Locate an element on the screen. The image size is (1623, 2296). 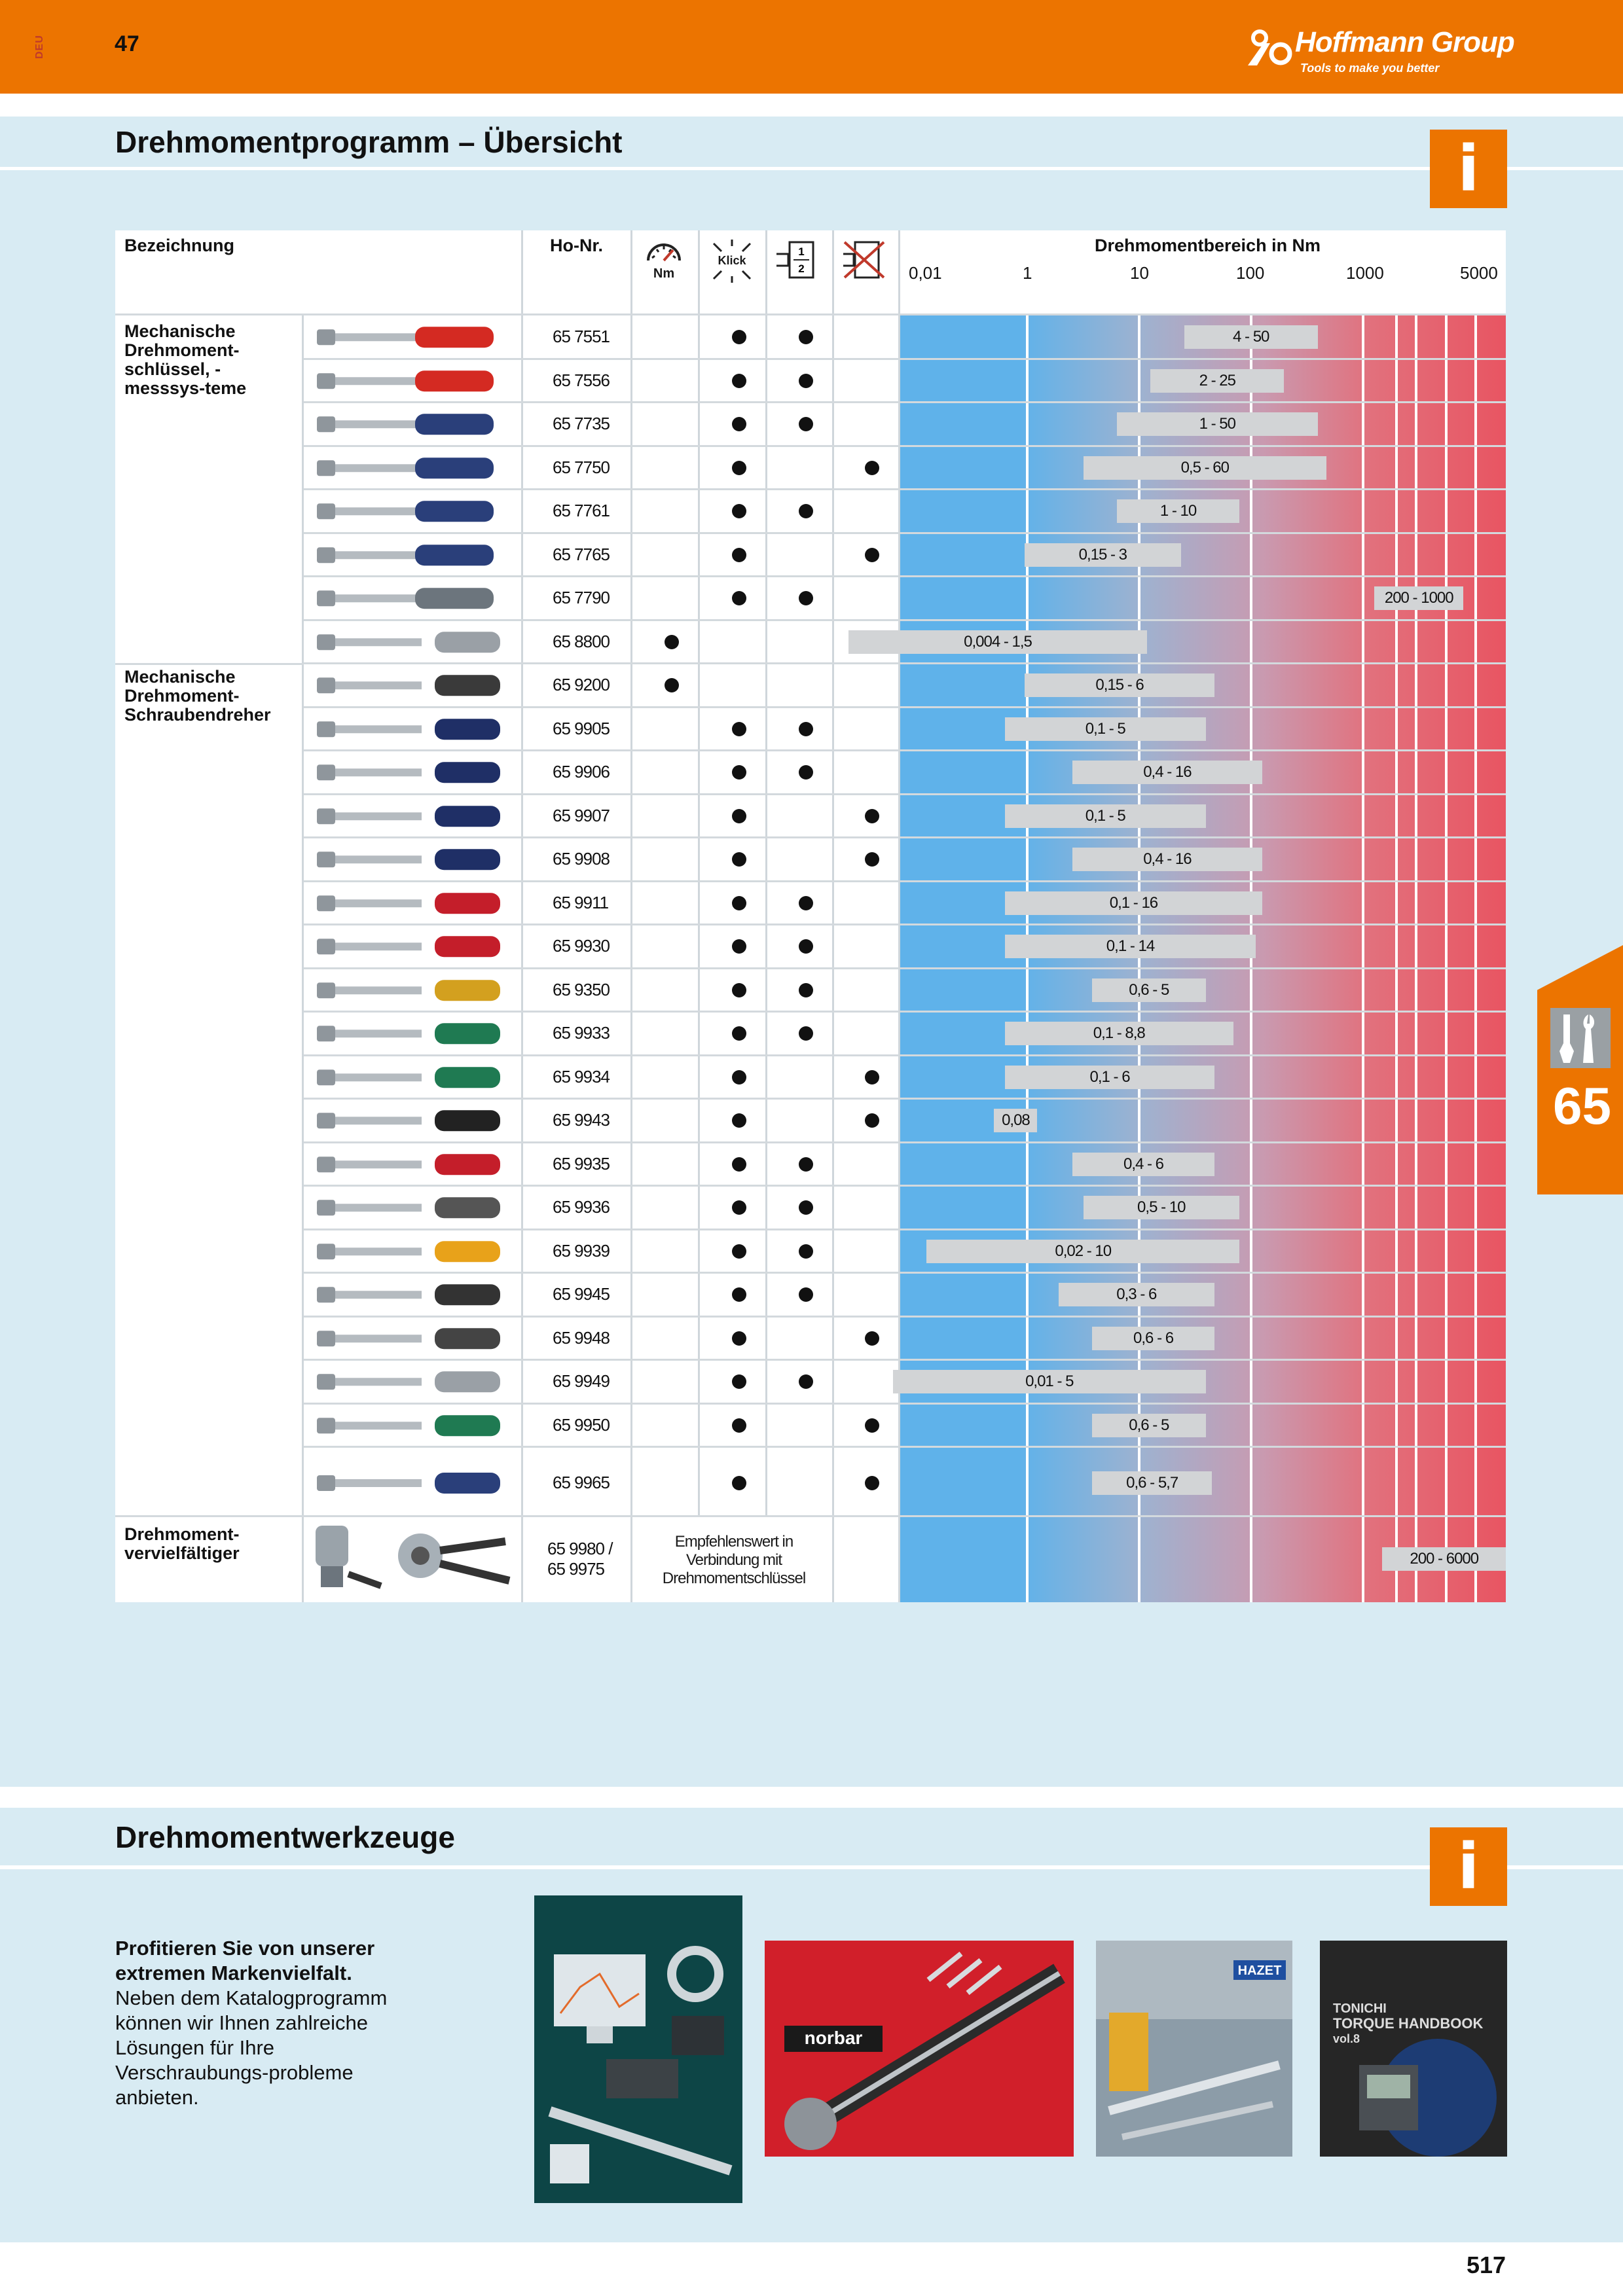
section-gap is located at coordinates (811, 1790).